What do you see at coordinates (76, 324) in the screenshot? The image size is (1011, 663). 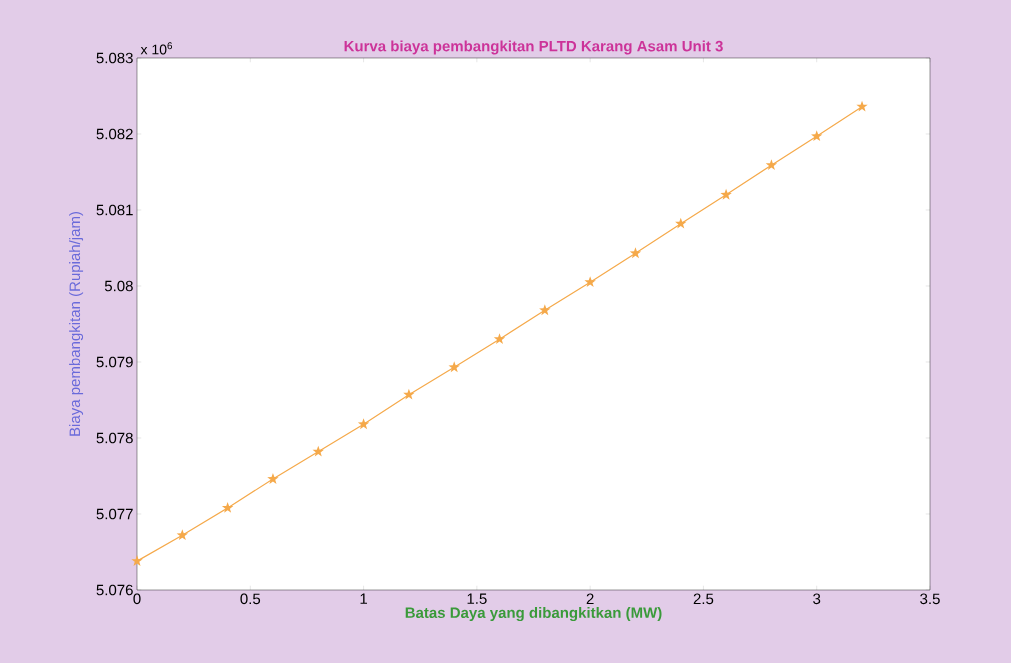 I see `y-axis-title: Biaya pembangkitan (Rupiah/jam)` at bounding box center [76, 324].